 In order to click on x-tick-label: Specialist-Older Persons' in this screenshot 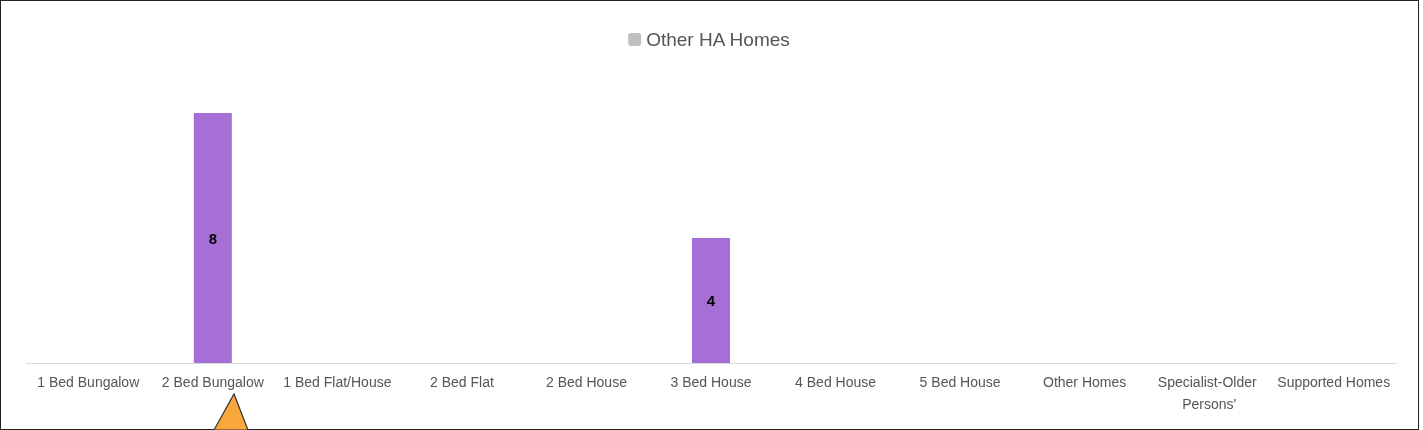, I will do `click(1209, 393)`.